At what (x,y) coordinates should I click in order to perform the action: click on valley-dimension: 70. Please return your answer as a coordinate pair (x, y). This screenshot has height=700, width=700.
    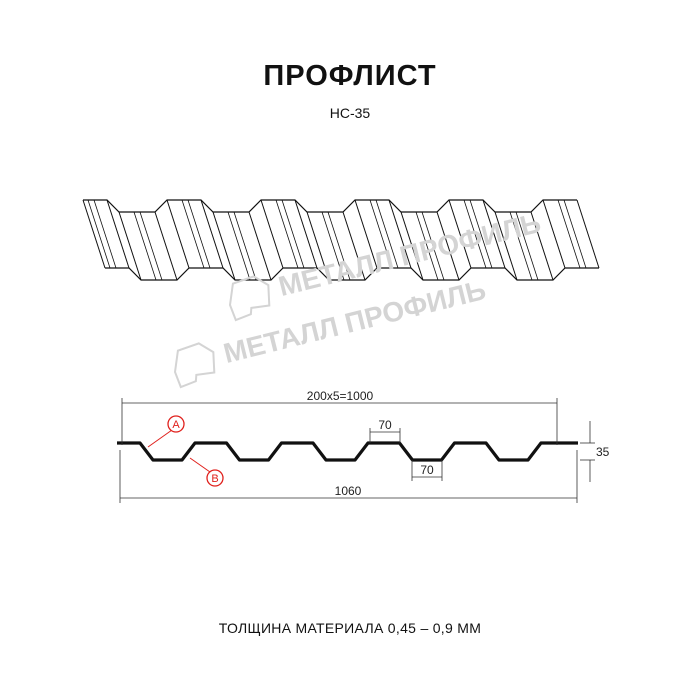
    Looking at the image, I should click on (427, 470).